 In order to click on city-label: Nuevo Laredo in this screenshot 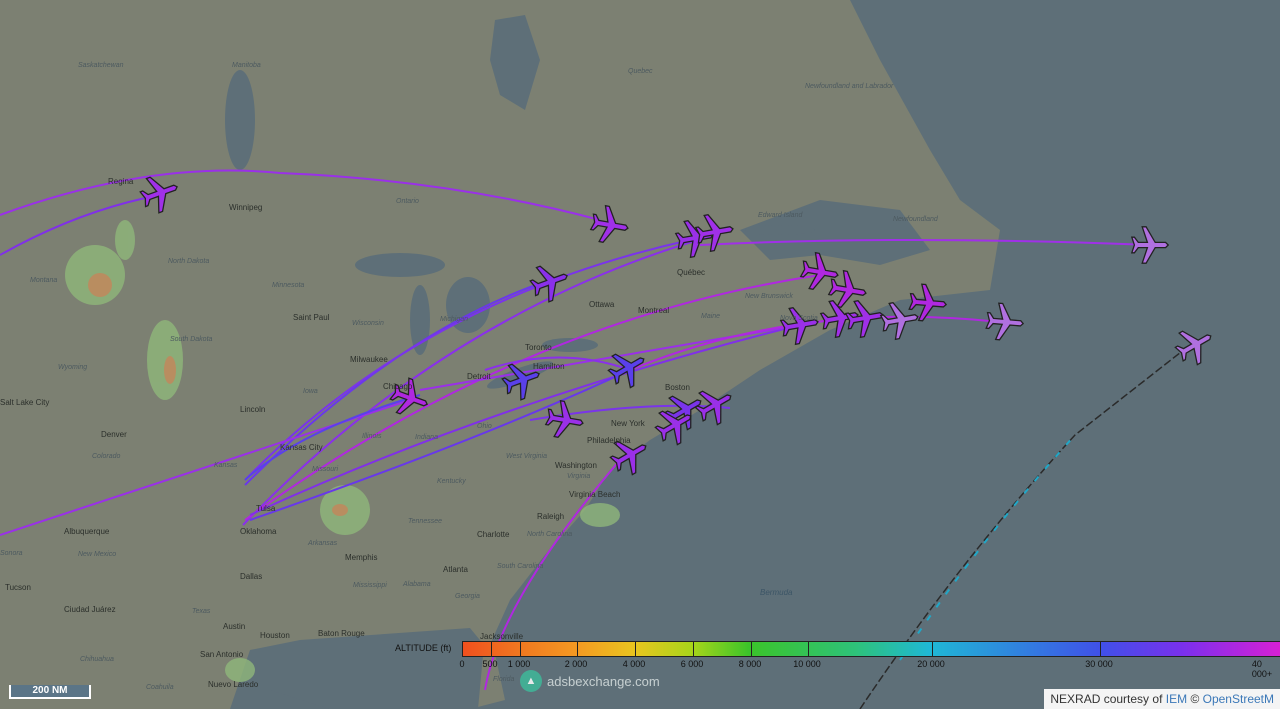, I will do `click(233, 684)`.